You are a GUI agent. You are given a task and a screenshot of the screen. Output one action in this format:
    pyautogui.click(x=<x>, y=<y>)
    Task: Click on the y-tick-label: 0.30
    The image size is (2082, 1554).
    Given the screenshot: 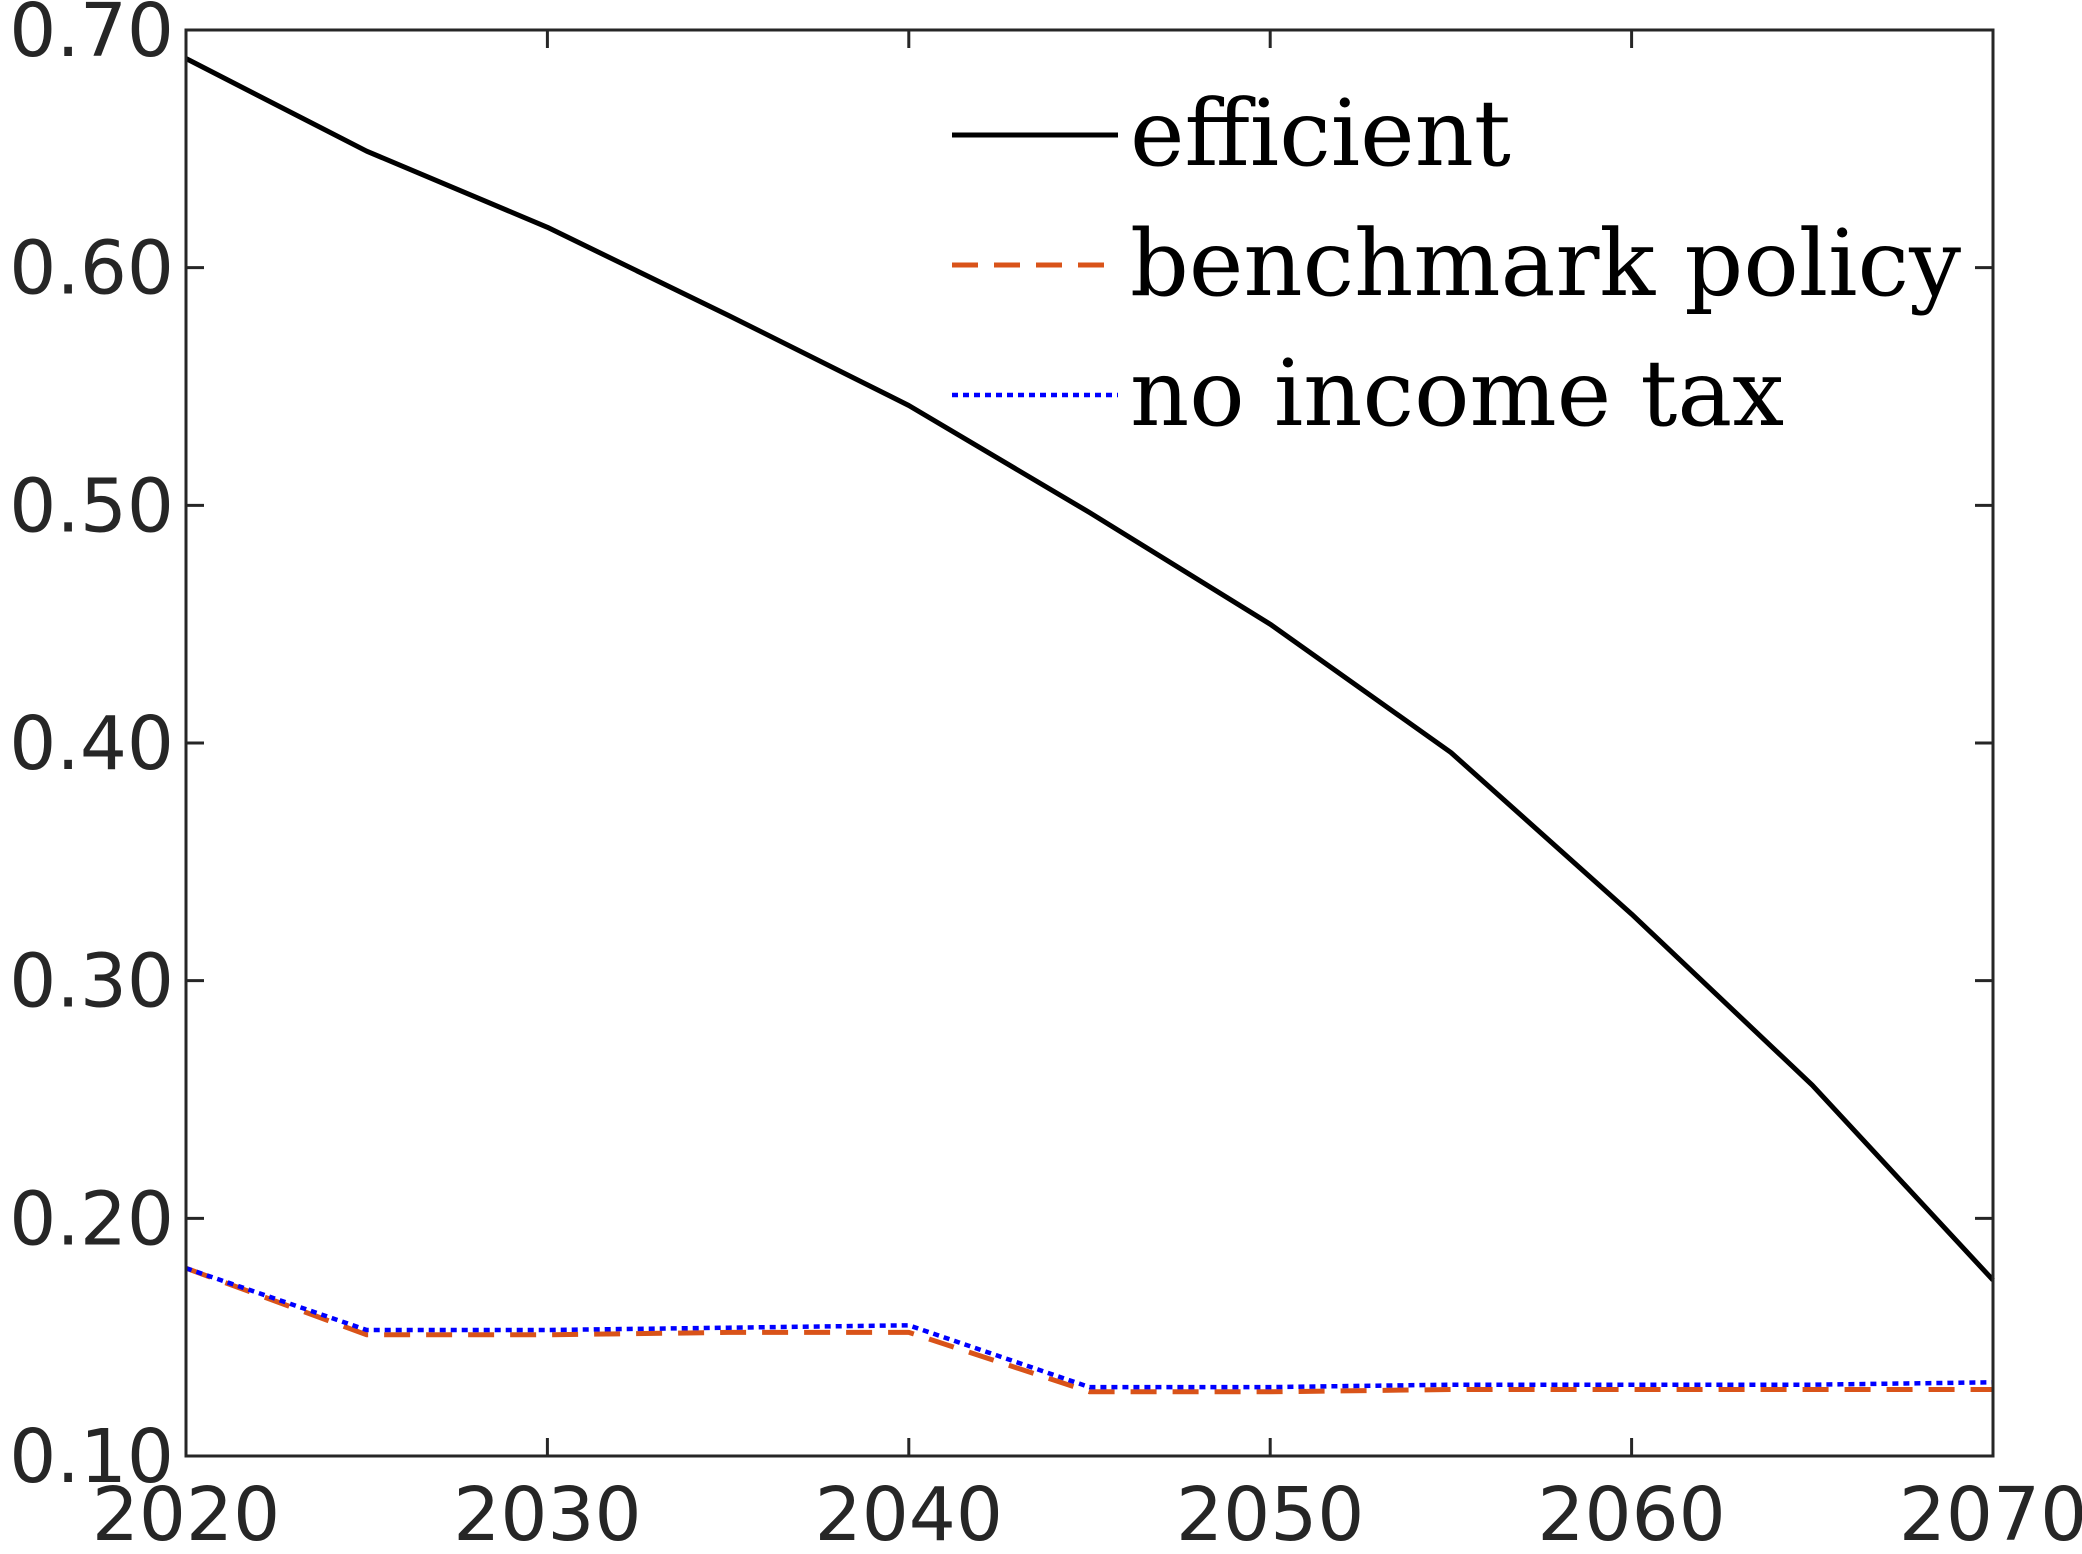 What is the action you would take?
    pyautogui.click(x=91, y=982)
    